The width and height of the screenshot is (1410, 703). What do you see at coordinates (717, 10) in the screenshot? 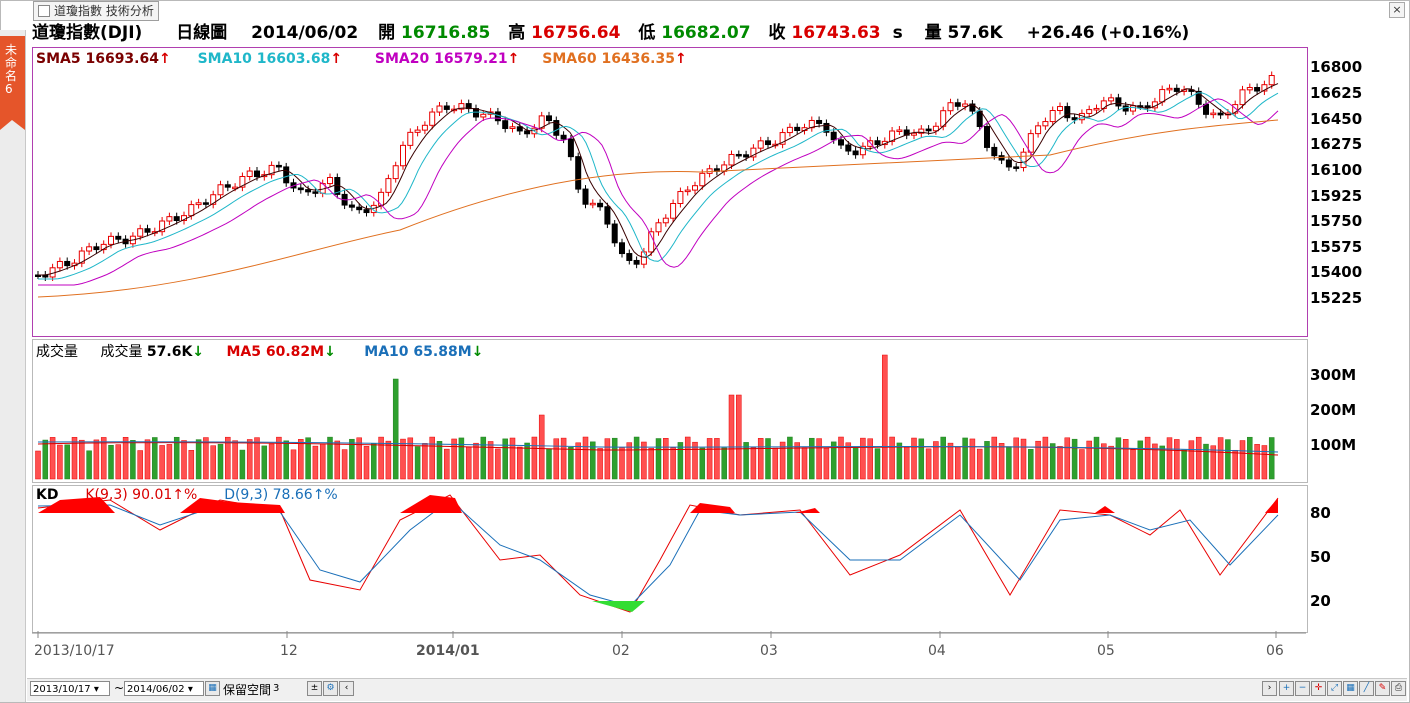
I see `top-tab-bar: 道瓊指數 技術分析 ×` at bounding box center [717, 10].